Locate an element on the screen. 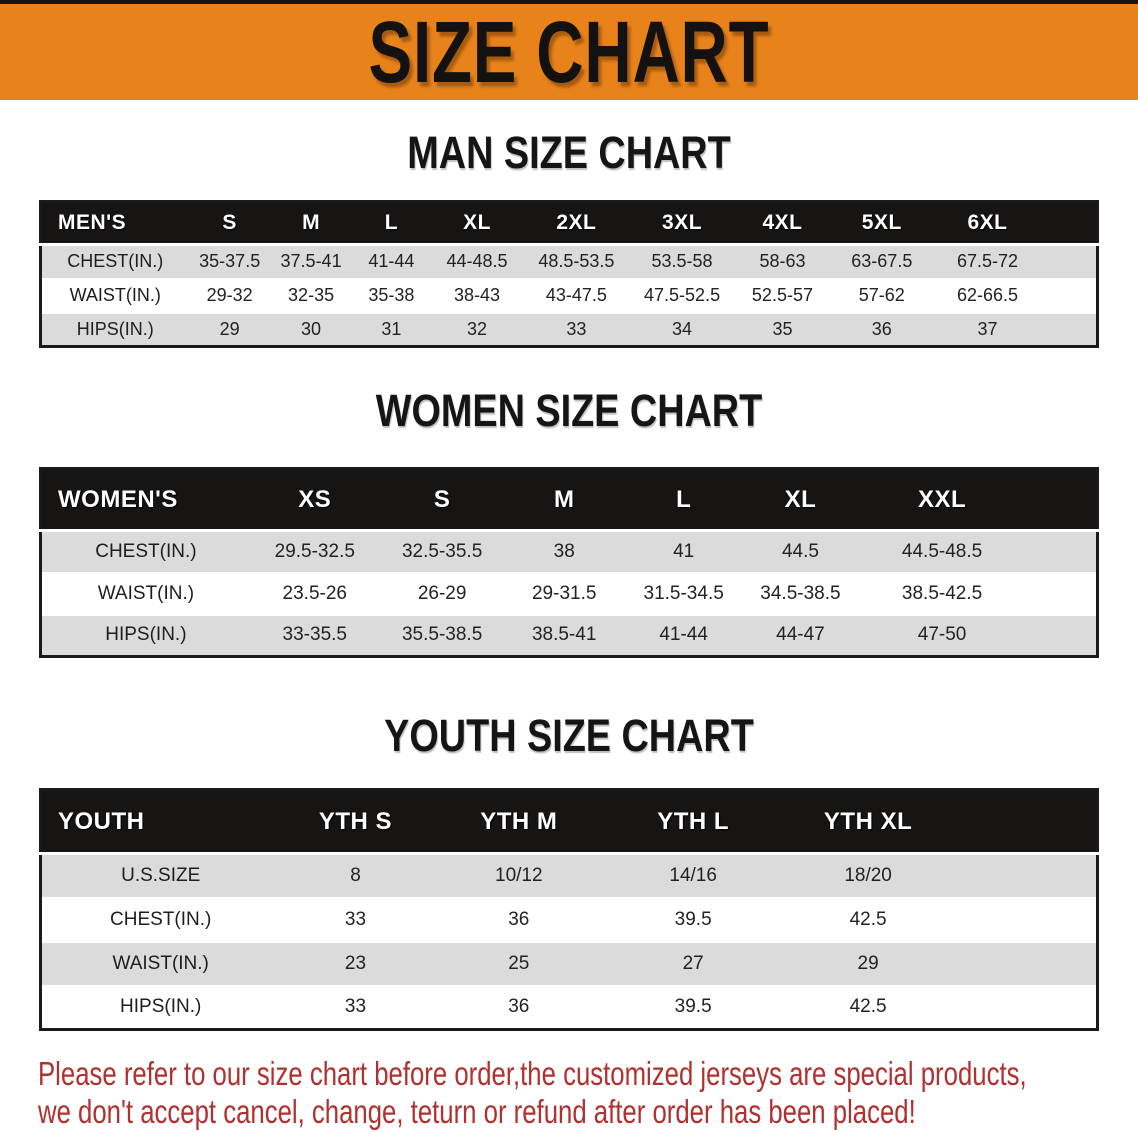 This screenshot has height=1132, width=1138. table-cell: 58-63 is located at coordinates (782, 261).